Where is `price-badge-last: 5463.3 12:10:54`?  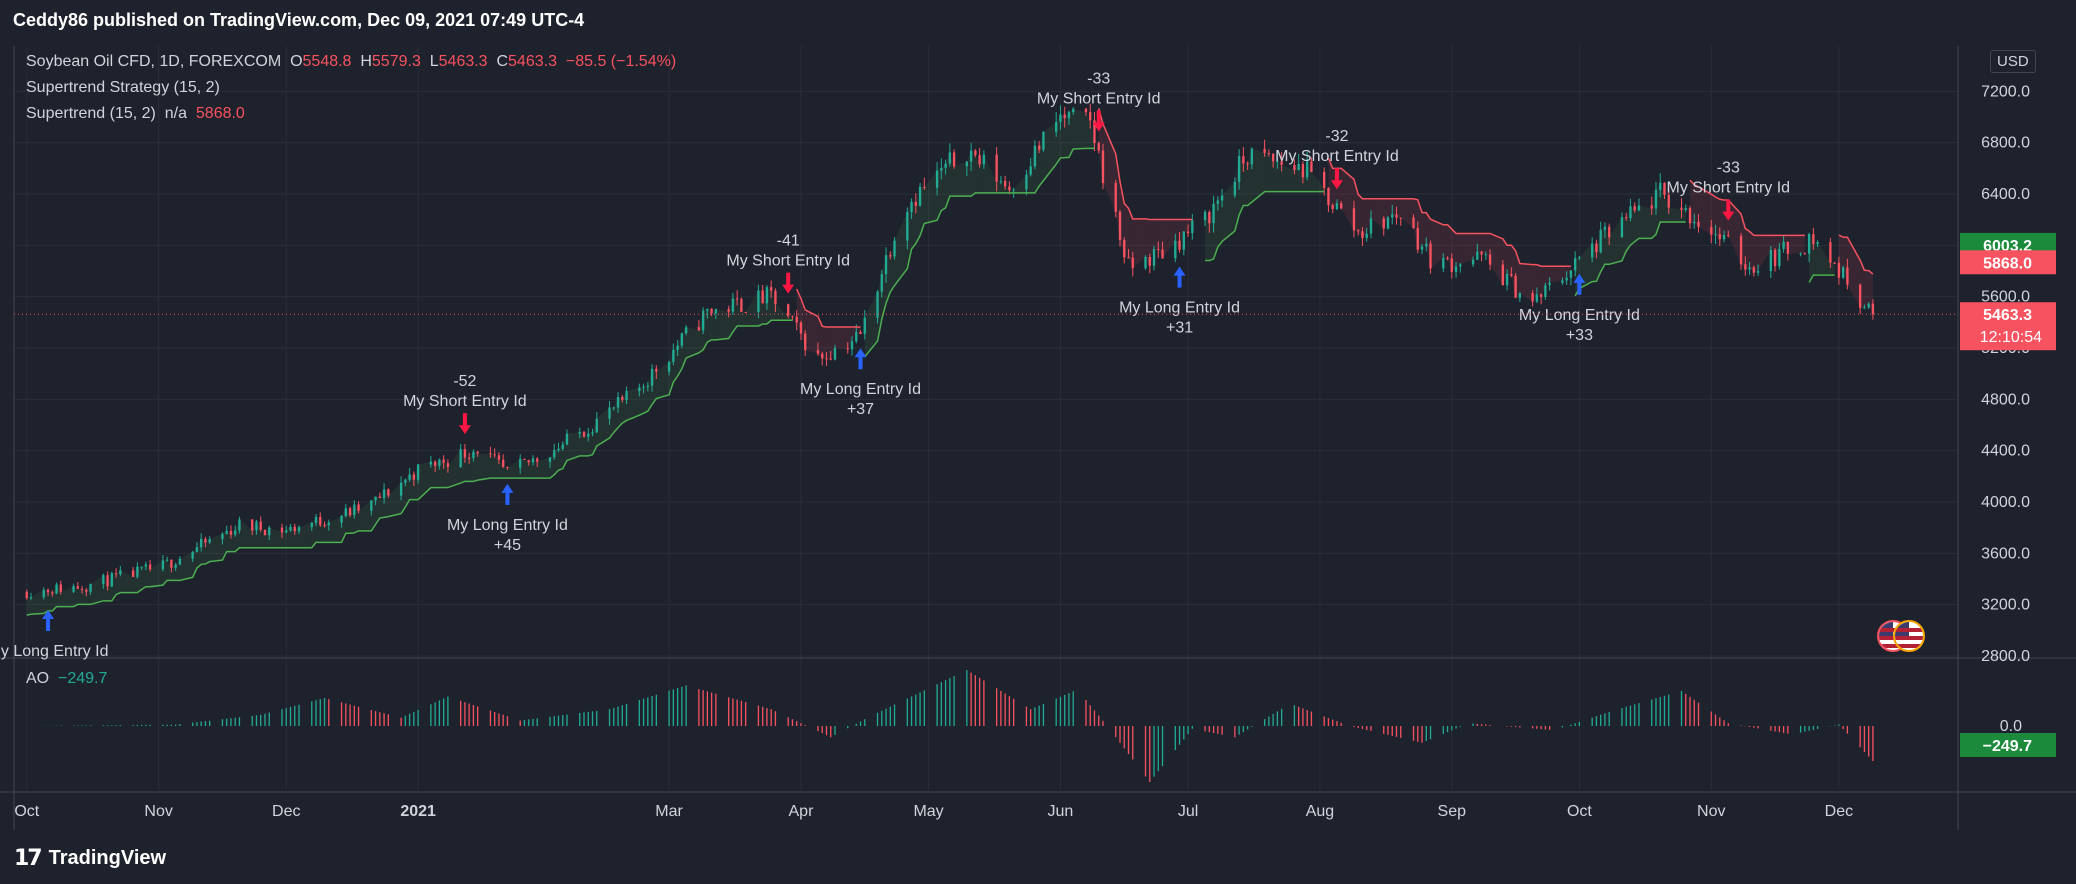 price-badge-last: 5463.3 12:10:54 is located at coordinates (2008, 326).